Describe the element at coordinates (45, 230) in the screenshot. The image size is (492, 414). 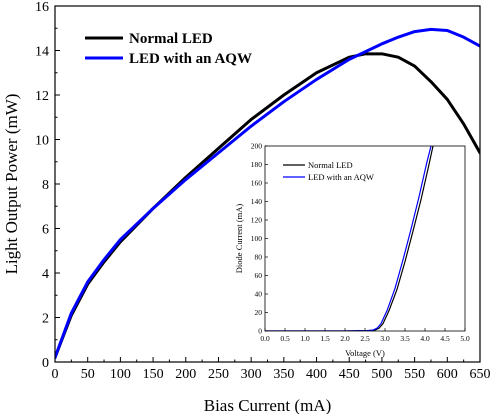
I see `main-y-tick-label: 6` at that location.